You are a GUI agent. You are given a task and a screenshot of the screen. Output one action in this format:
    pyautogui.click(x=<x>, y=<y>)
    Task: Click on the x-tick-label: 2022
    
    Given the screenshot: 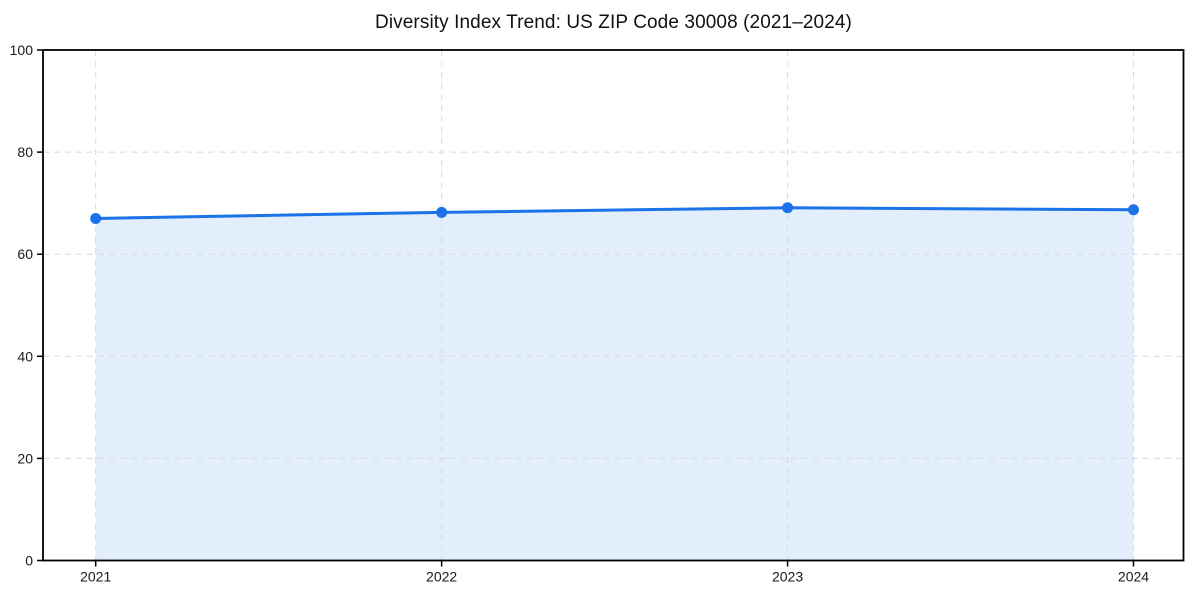 What is the action you would take?
    pyautogui.click(x=441, y=577)
    